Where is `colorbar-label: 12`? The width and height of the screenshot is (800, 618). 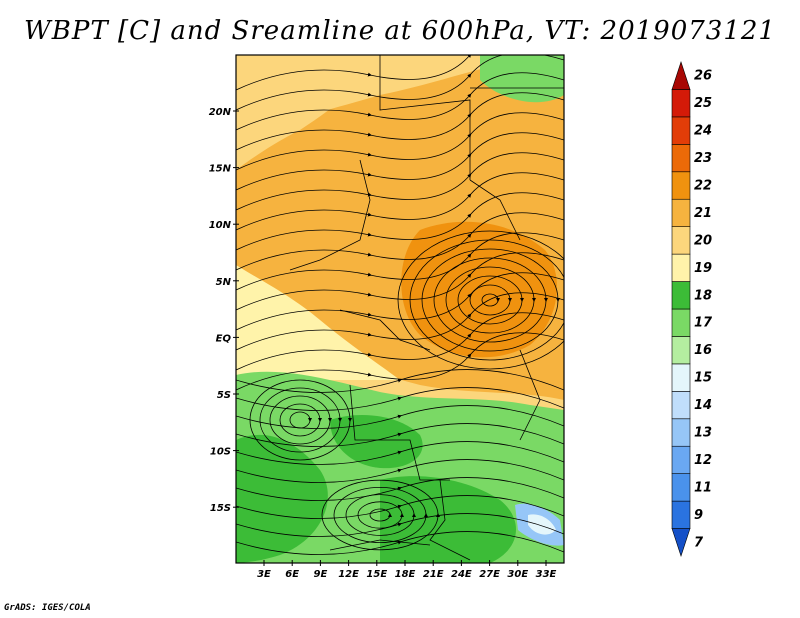 colorbar-label: 12 is located at coordinates (703, 460).